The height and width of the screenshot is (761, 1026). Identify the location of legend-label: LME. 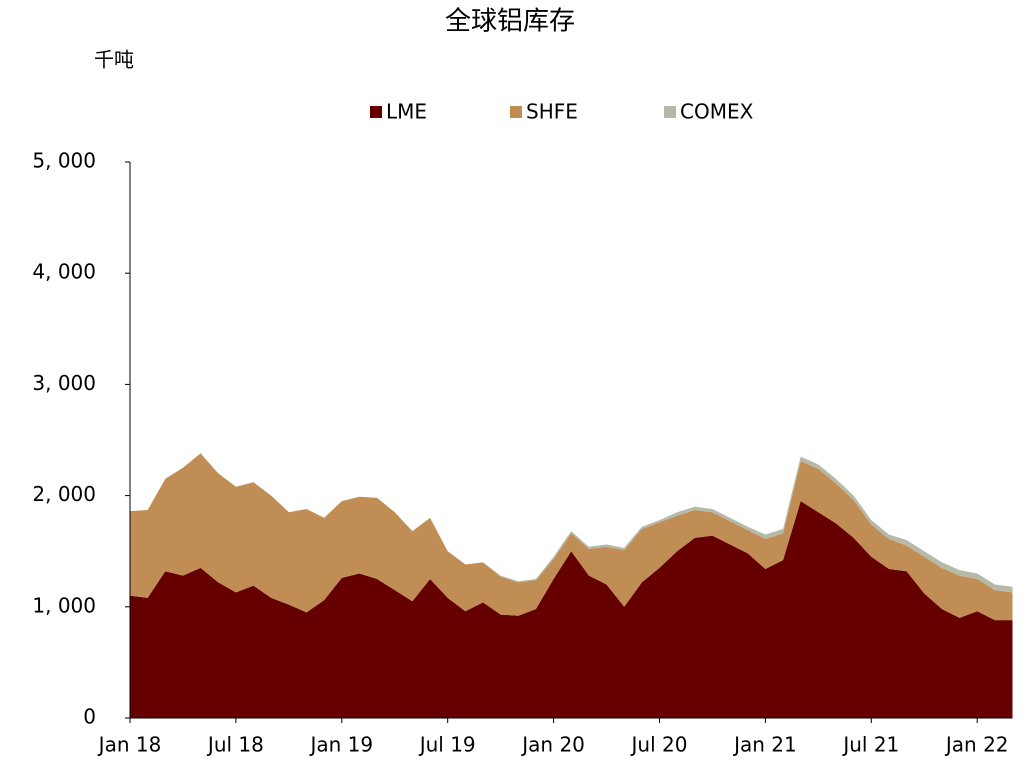
(406, 112).